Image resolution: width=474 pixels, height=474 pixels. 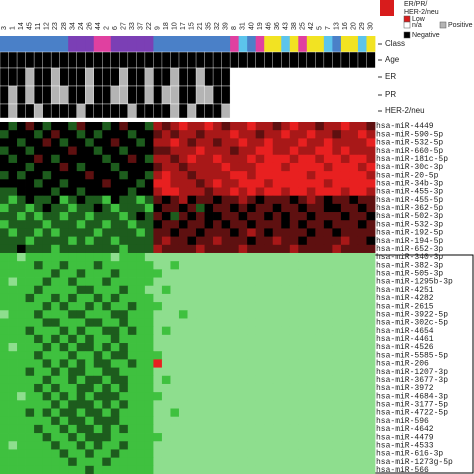 I want to click on row-label: hsa-miR-652-3p, so click(x=409, y=249).